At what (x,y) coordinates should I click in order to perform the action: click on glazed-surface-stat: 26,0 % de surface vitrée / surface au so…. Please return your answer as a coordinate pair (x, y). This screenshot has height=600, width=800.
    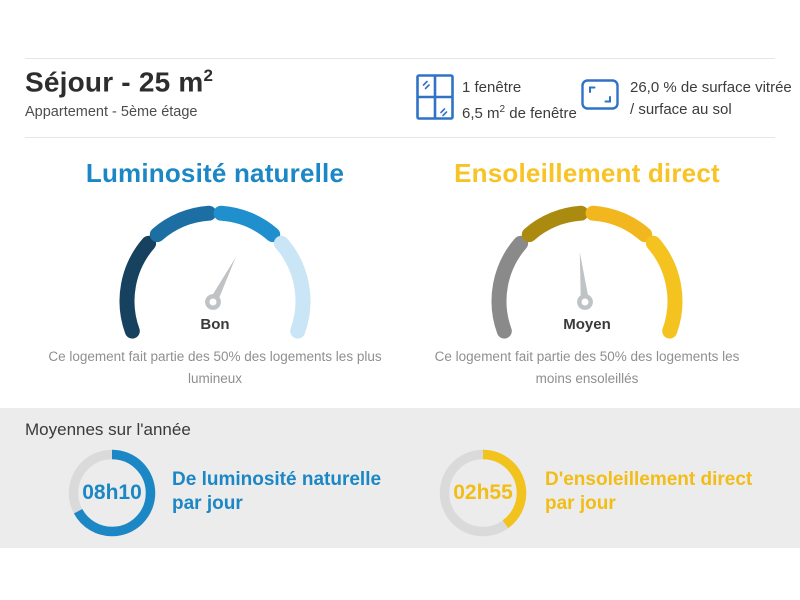
    Looking at the image, I should click on (711, 99).